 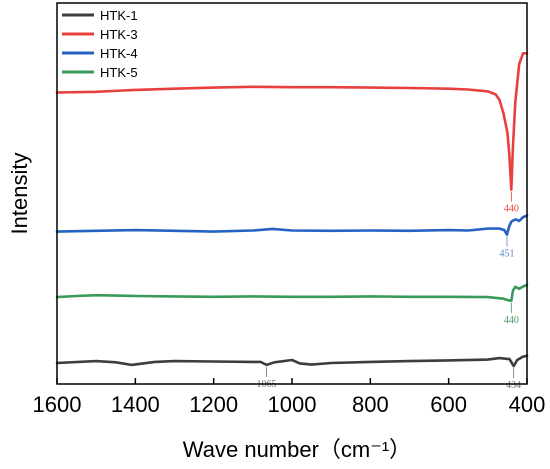 What do you see at coordinates (57, 404) in the screenshot?
I see `x-tick-label: 1600` at bounding box center [57, 404].